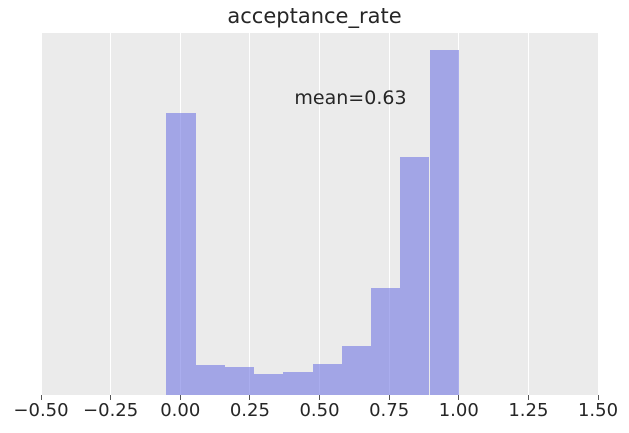 Image resolution: width=629 pixels, height=433 pixels. I want to click on x-tick-label: −0.25, so click(111, 410).